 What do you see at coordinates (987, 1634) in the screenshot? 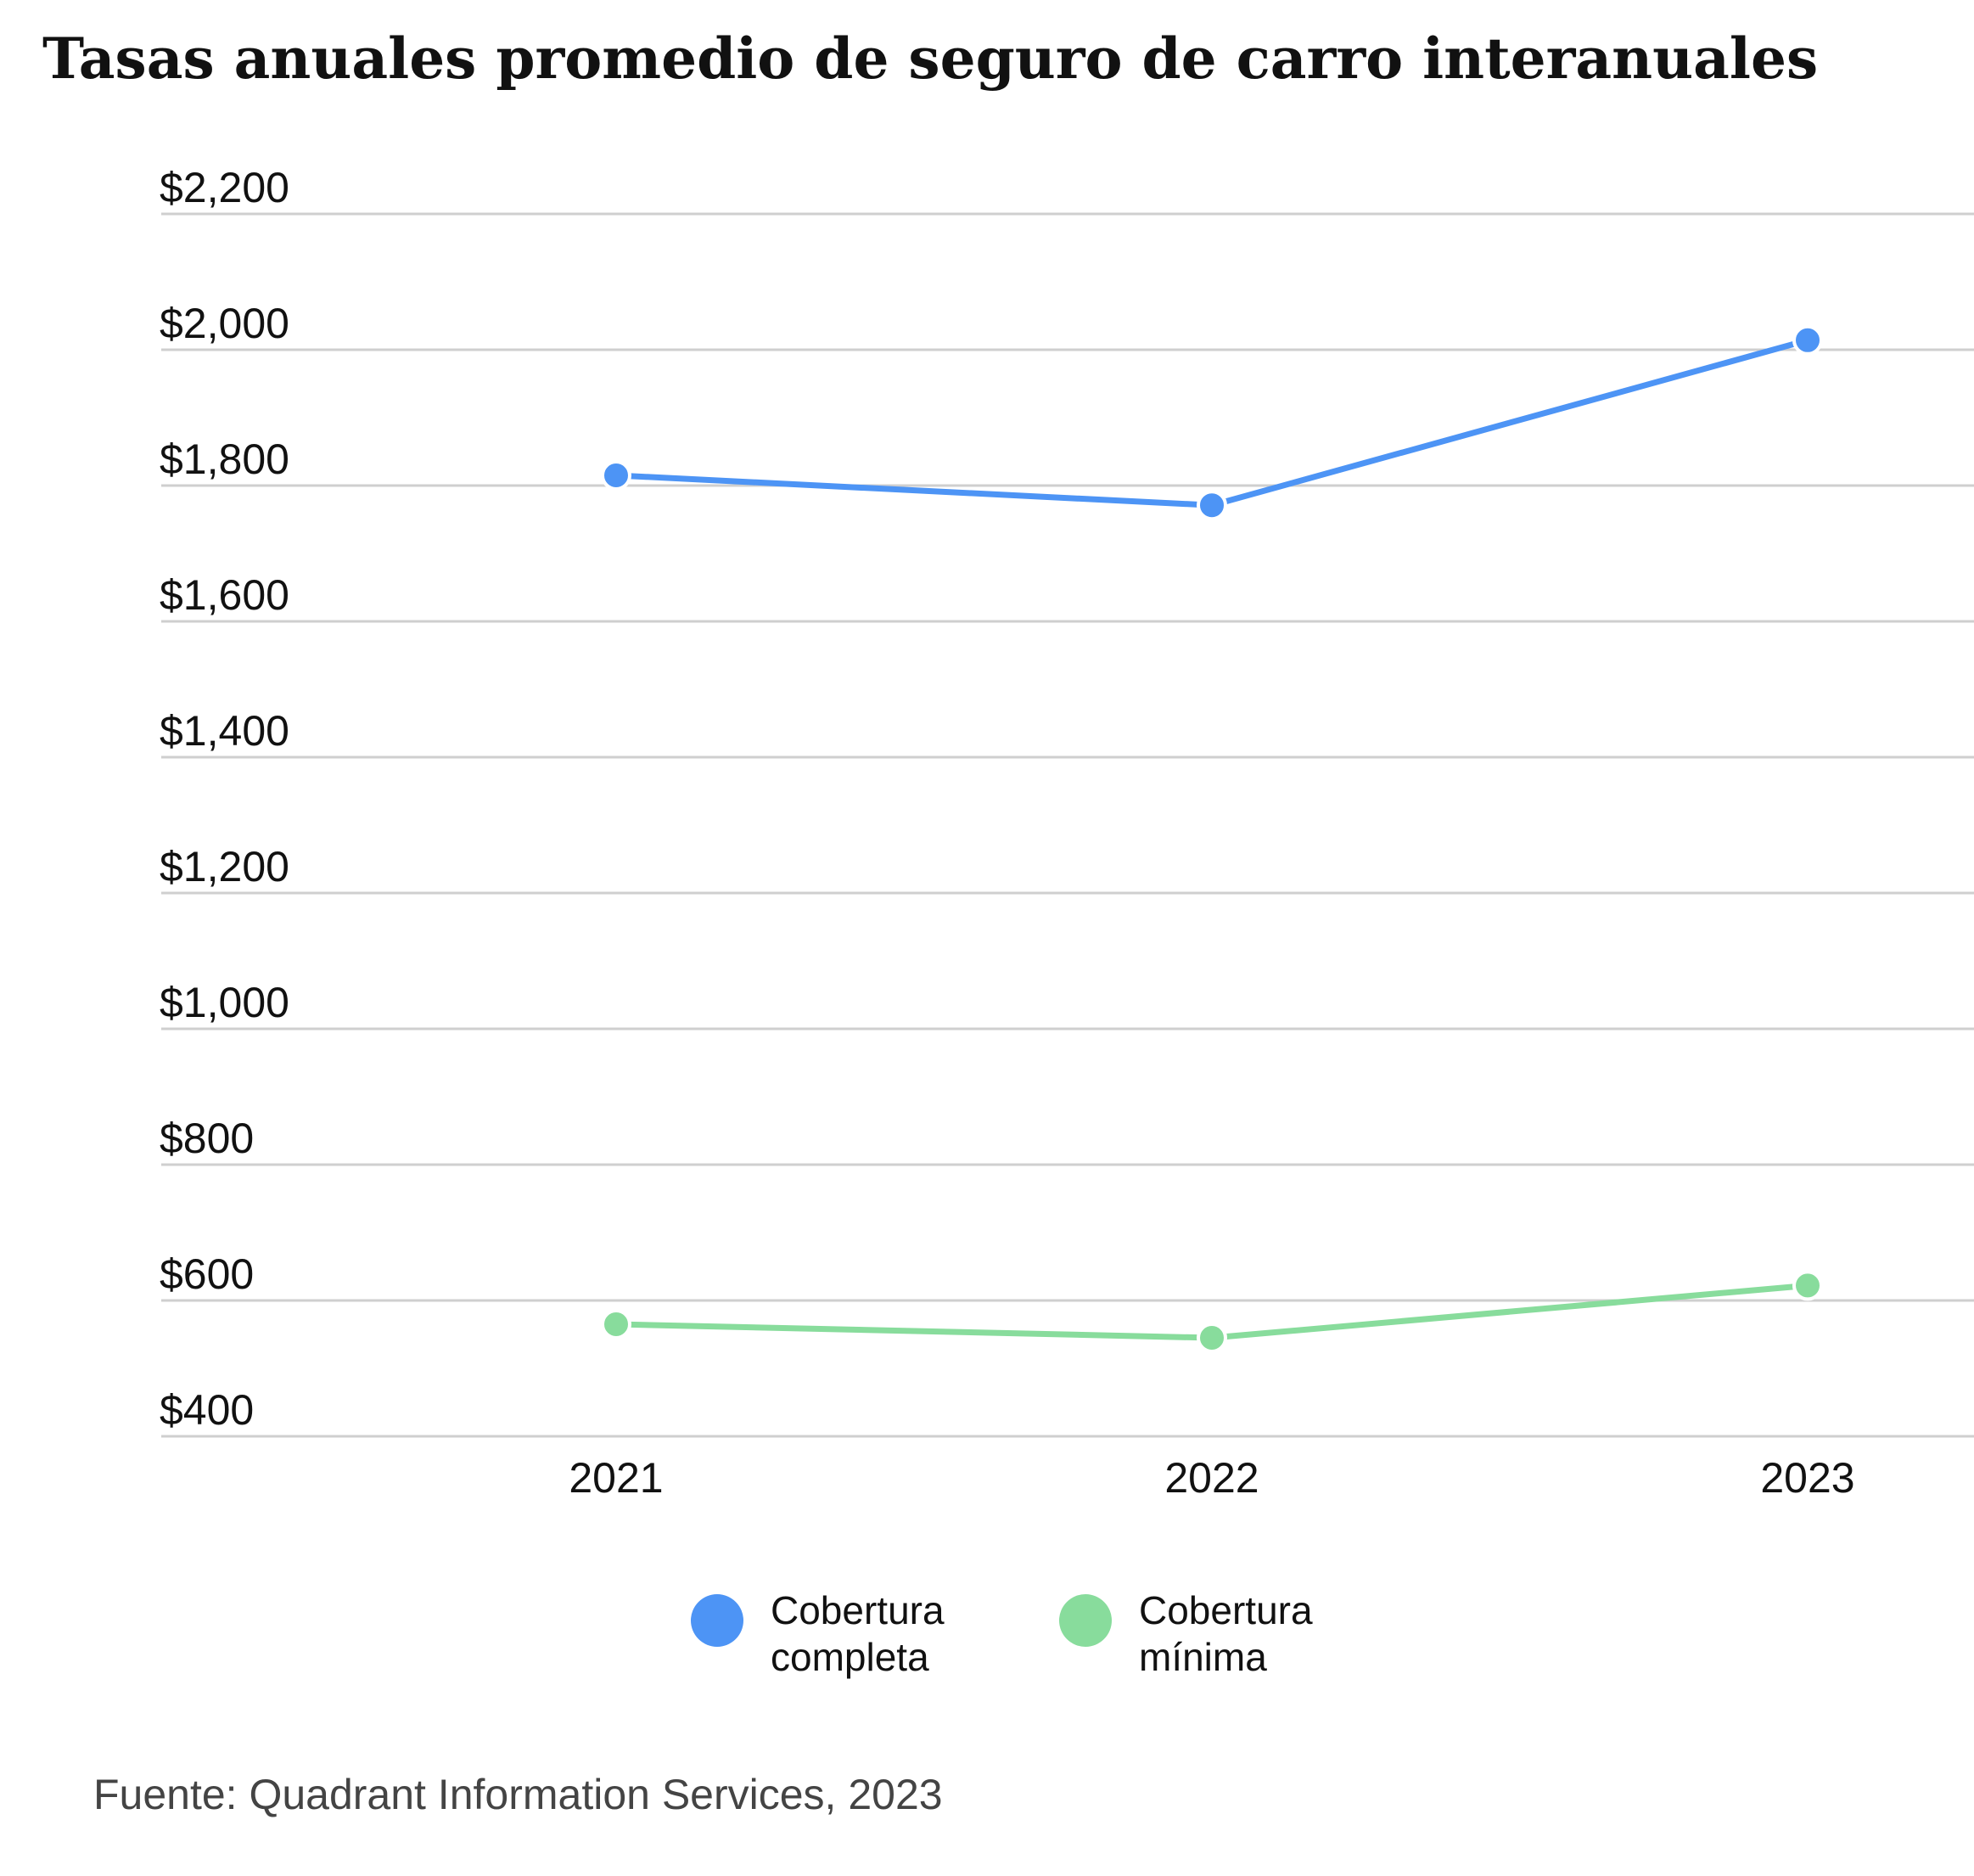
I see `legend: Cobertura completa Cobertura mínima` at bounding box center [987, 1634].